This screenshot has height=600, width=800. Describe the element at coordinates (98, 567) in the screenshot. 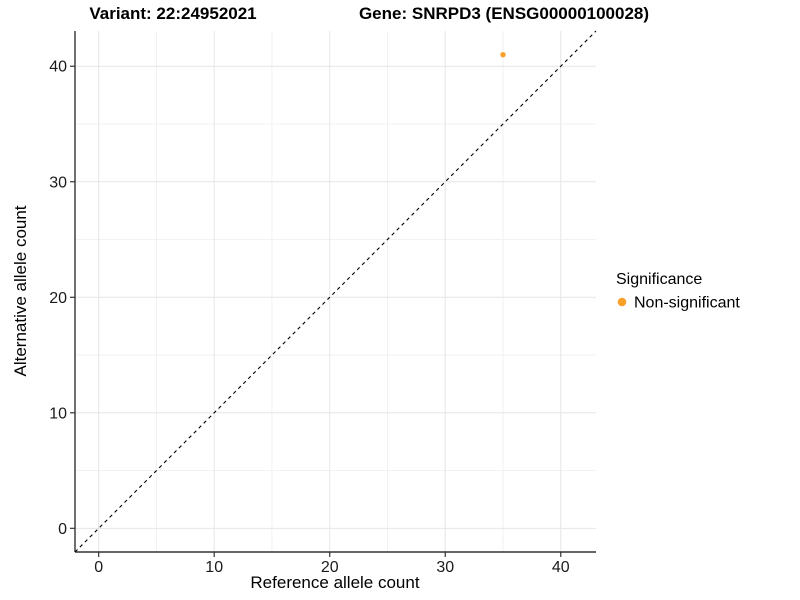

I see `x-tick-label: 0` at that location.